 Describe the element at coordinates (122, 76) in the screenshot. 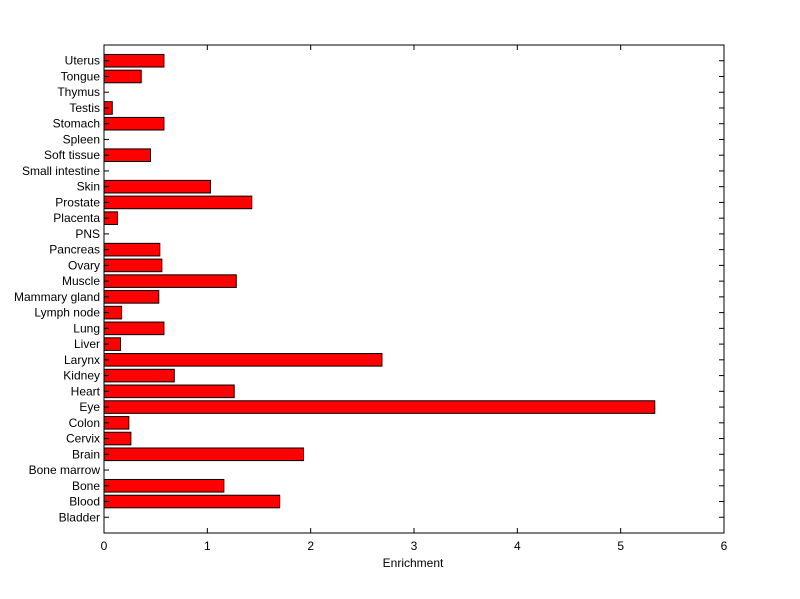

I see `bar-tongue` at that location.